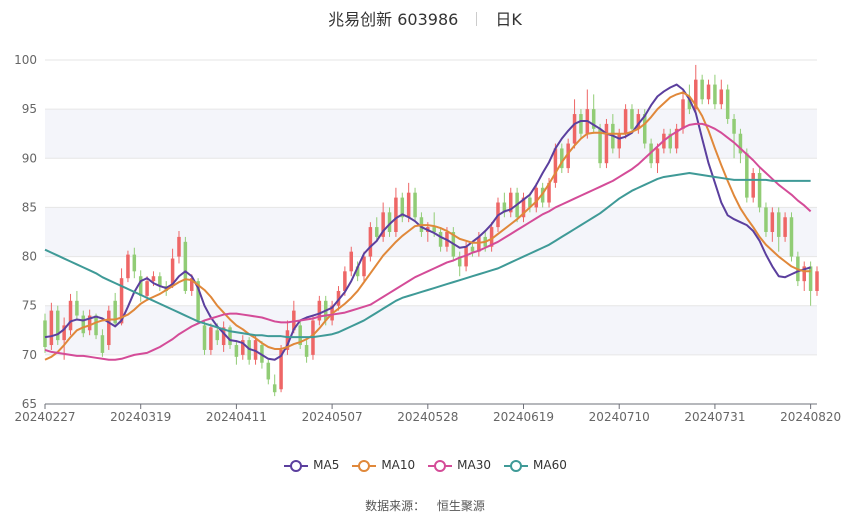 This screenshot has width=850, height=517. Describe the element at coordinates (395, 506) in the screenshot. I see `source-label: 数据来源：` at that location.